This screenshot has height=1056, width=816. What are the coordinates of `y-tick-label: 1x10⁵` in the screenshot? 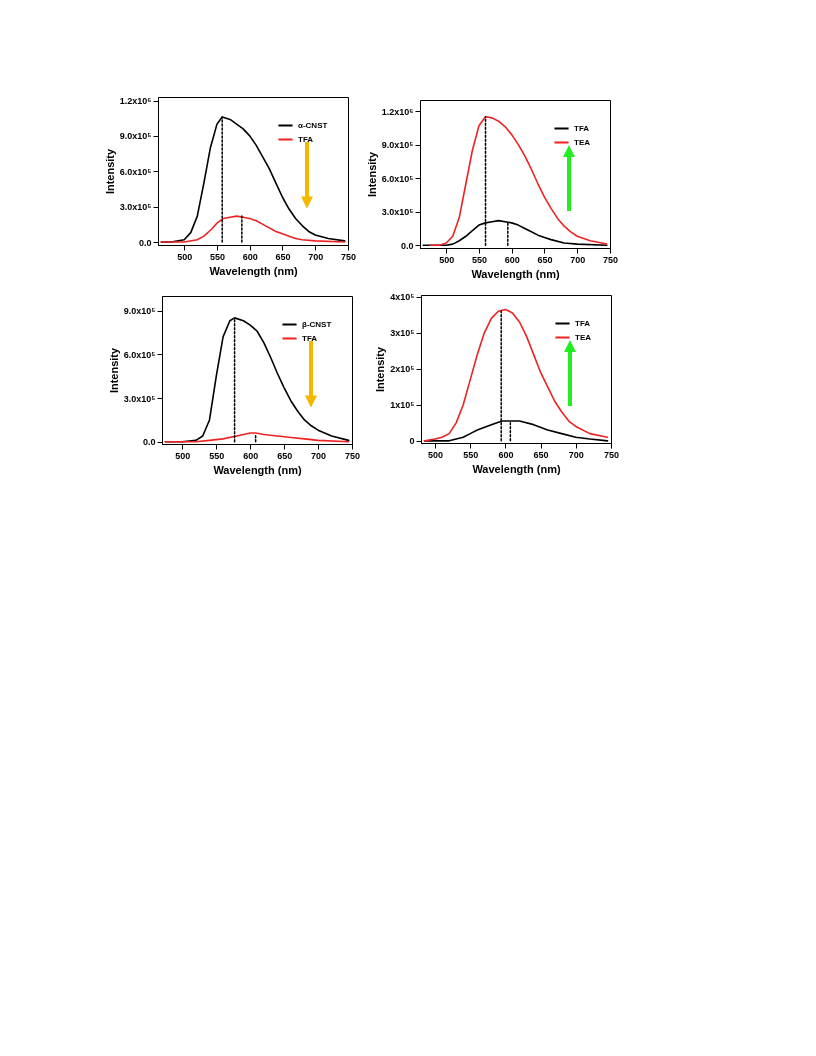 It's located at (402, 405).